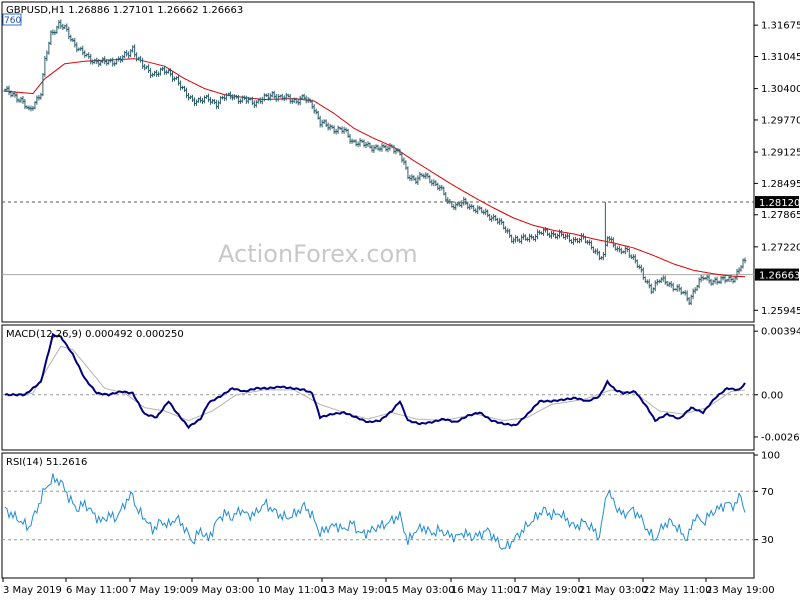  Describe the element at coordinates (356, 590) in the screenshot. I see `x-axis-tick-label: 13 May 19:00` at that location.